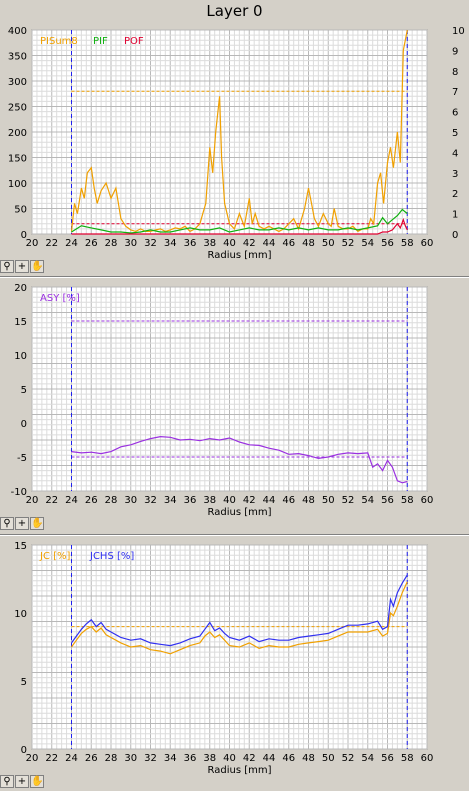  Describe the element at coordinates (111, 556) in the screenshot. I see `legend-entry: JCHS [%]` at that location.